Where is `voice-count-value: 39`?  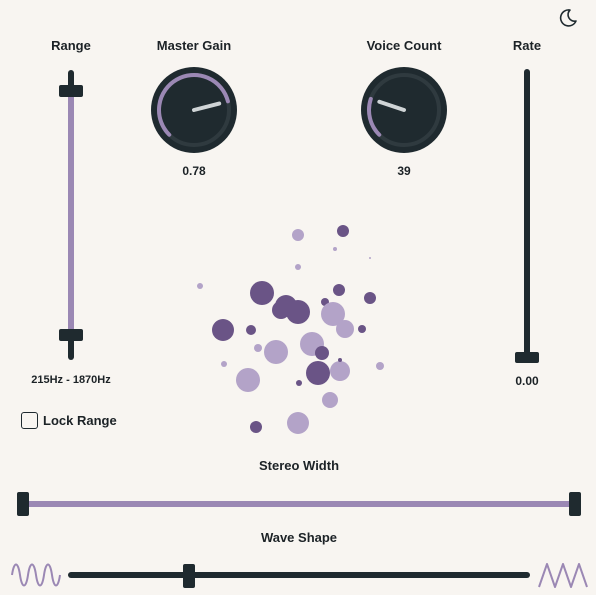 voice-count-value: 39 is located at coordinates (404, 171).